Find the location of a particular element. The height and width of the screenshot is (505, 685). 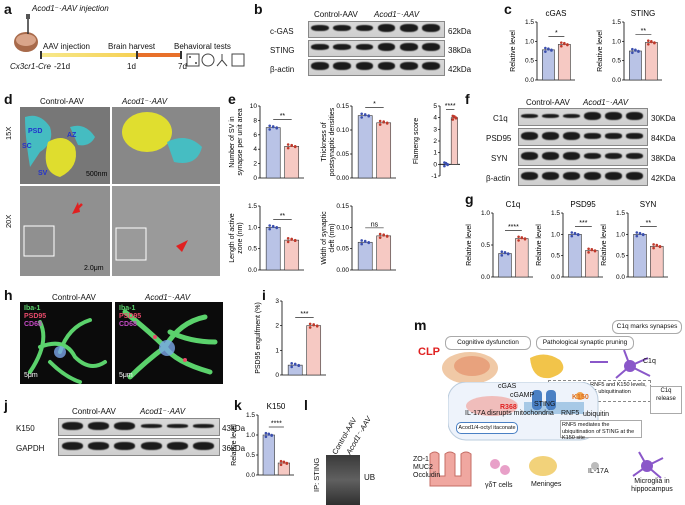

y-tick-label: 2 is located at coordinates (277, 326).